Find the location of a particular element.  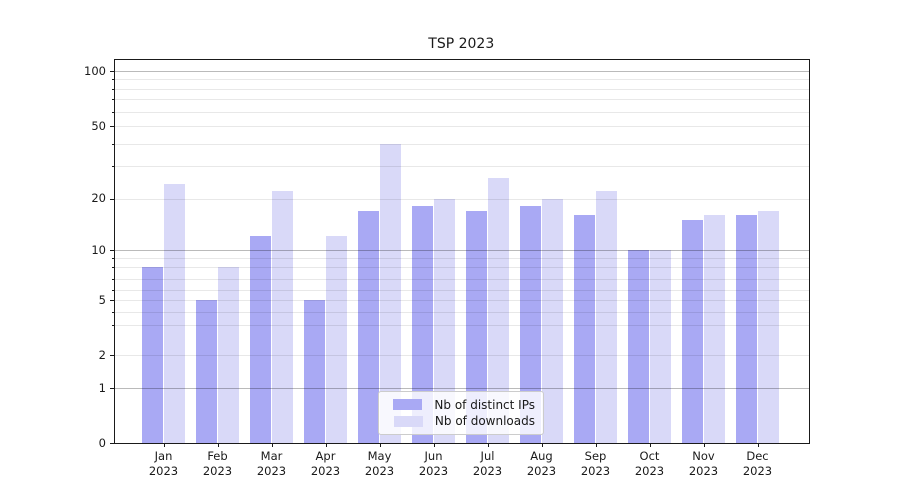

bar-downloads-apr is located at coordinates (336, 340).